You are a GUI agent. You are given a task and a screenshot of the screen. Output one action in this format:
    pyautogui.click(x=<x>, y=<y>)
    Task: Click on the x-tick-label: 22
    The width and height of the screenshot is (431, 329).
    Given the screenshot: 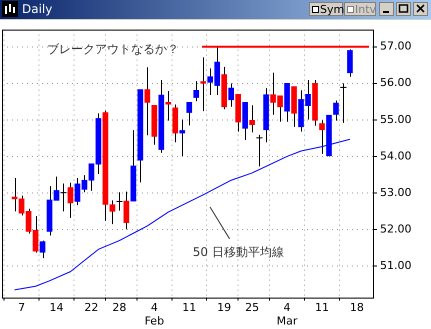 What is the action you would take?
    pyautogui.click(x=91, y=307)
    